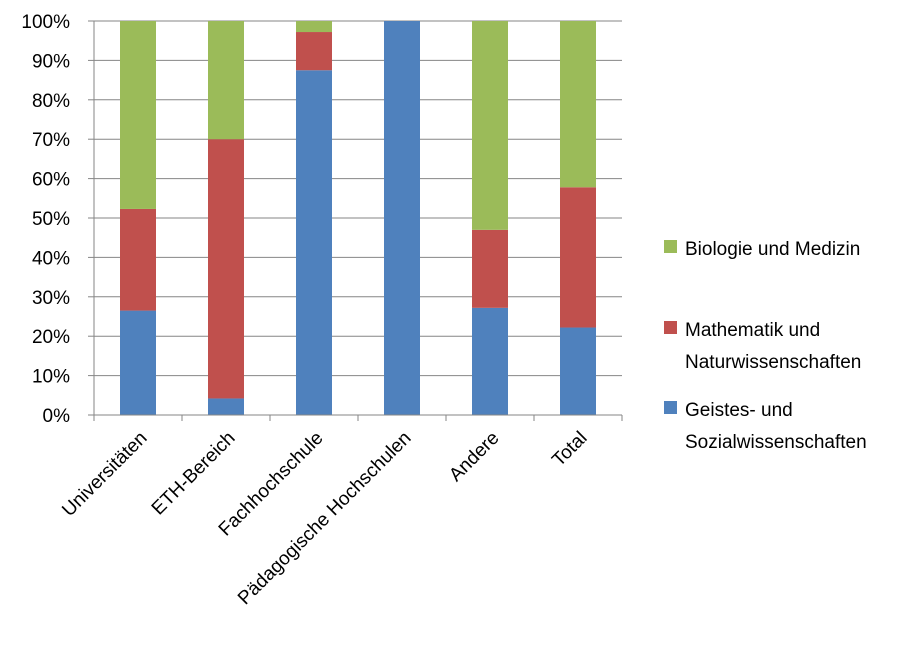 This screenshot has height=663, width=915. What do you see at coordinates (752, 330) in the screenshot?
I see `legend-label: Mathematik und` at bounding box center [752, 330].